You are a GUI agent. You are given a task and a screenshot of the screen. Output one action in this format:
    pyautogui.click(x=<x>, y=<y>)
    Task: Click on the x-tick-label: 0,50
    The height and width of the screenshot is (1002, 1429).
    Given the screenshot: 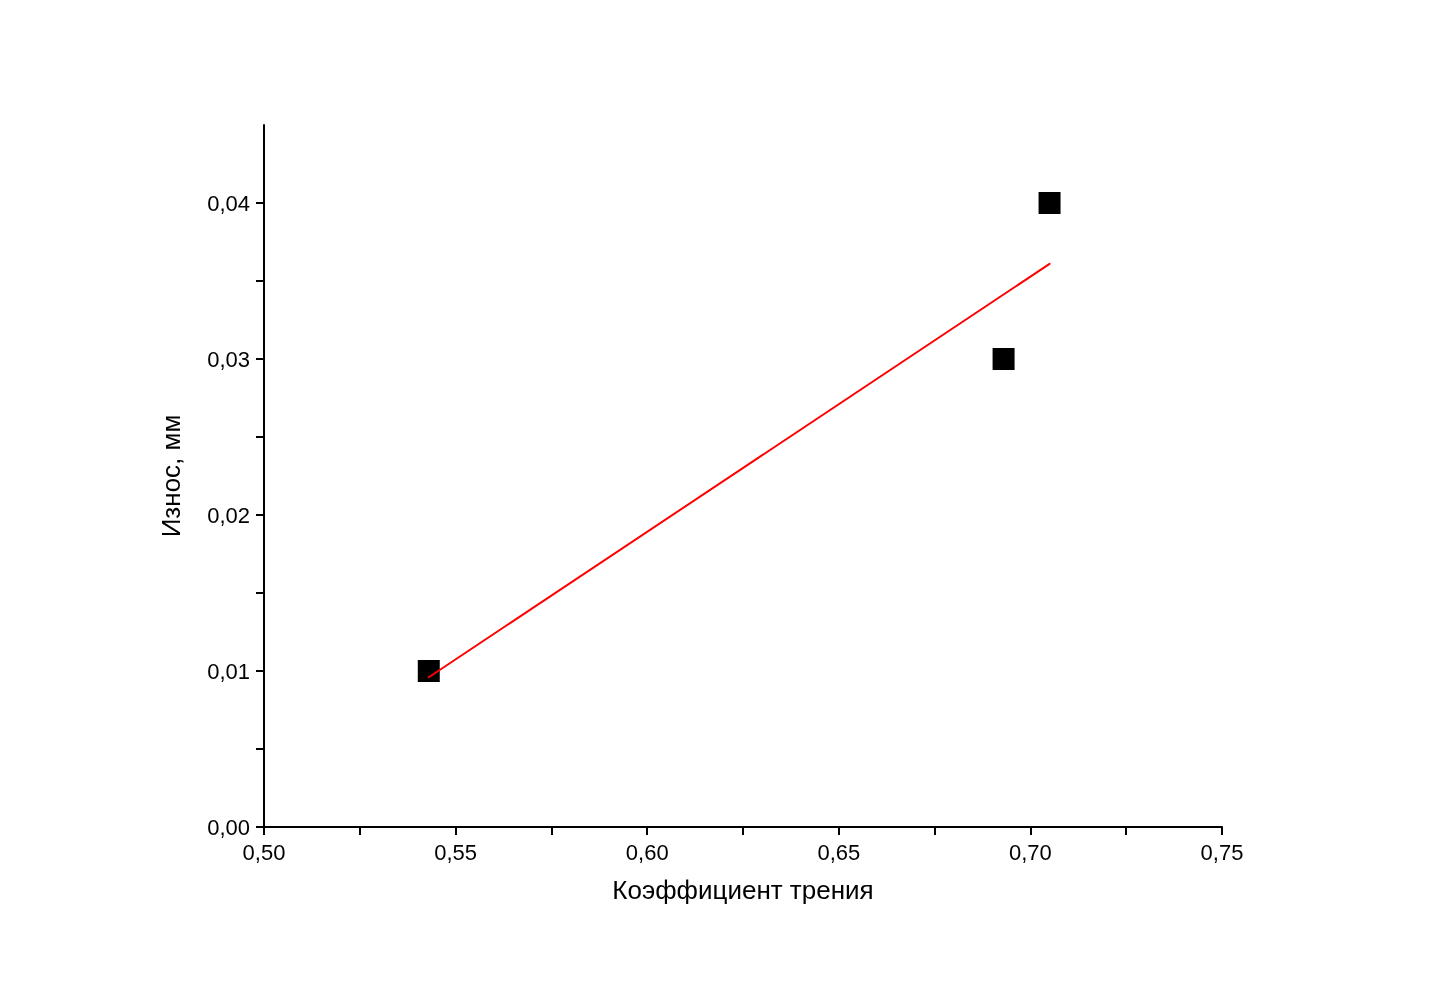 What is the action you would take?
    pyautogui.click(x=264, y=852)
    